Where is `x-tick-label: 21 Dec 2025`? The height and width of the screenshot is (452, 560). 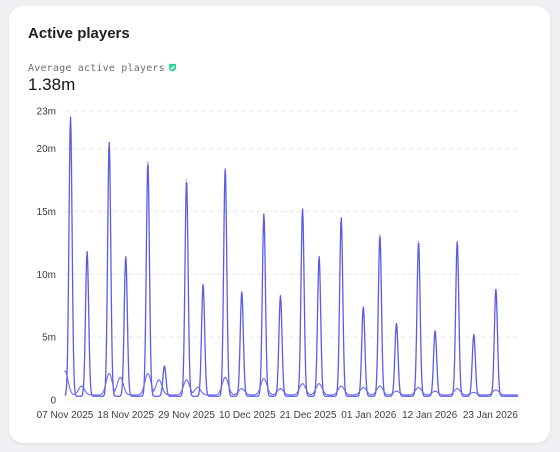
x-tick-label: 21 Dec 2025 is located at coordinates (308, 415).